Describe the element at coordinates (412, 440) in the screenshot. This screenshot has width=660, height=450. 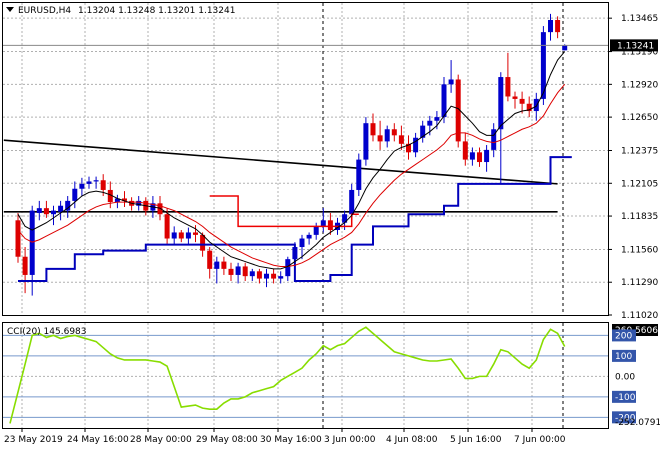
I see `time-axis-label: 4 Jun 08:00` at that location.